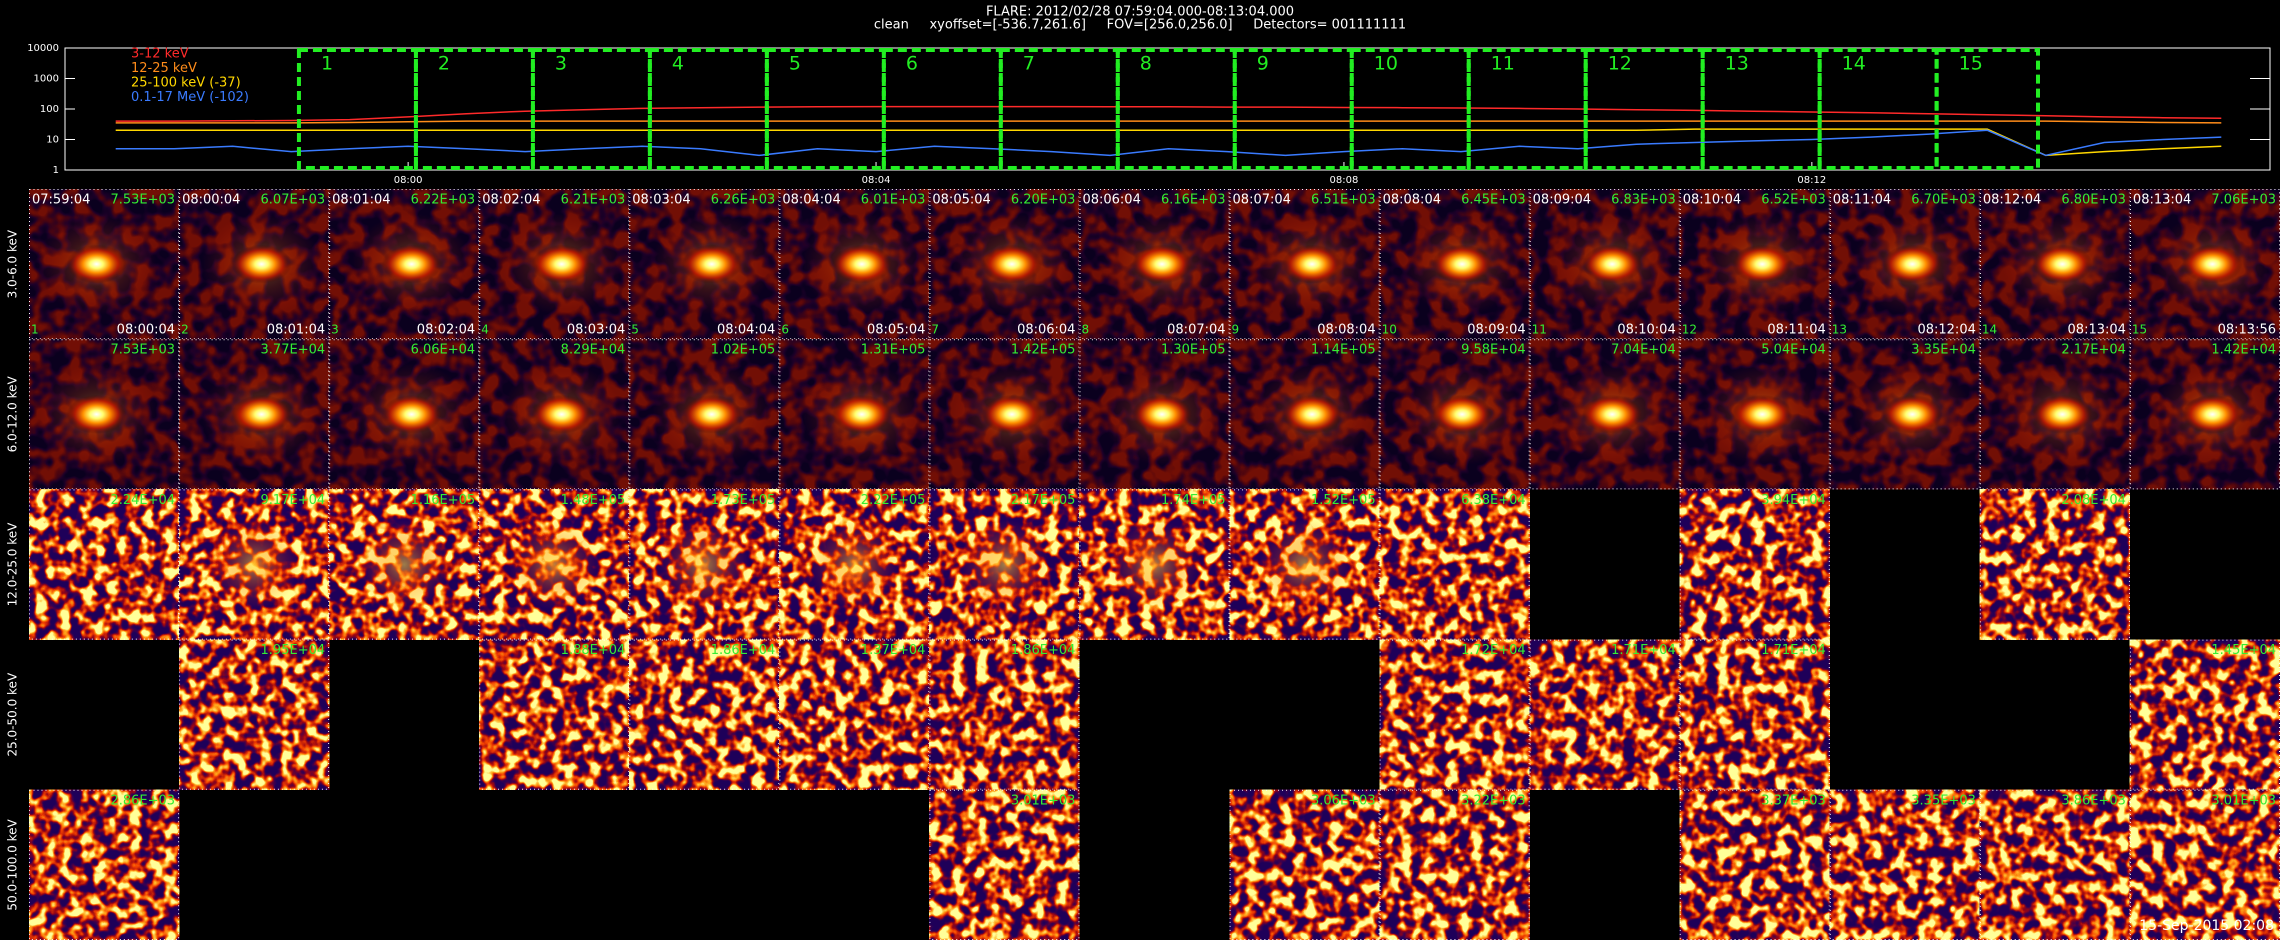  Describe the element at coordinates (1643, 650) in the screenshot. I see `peak-value: 1.71E+04` at that location.